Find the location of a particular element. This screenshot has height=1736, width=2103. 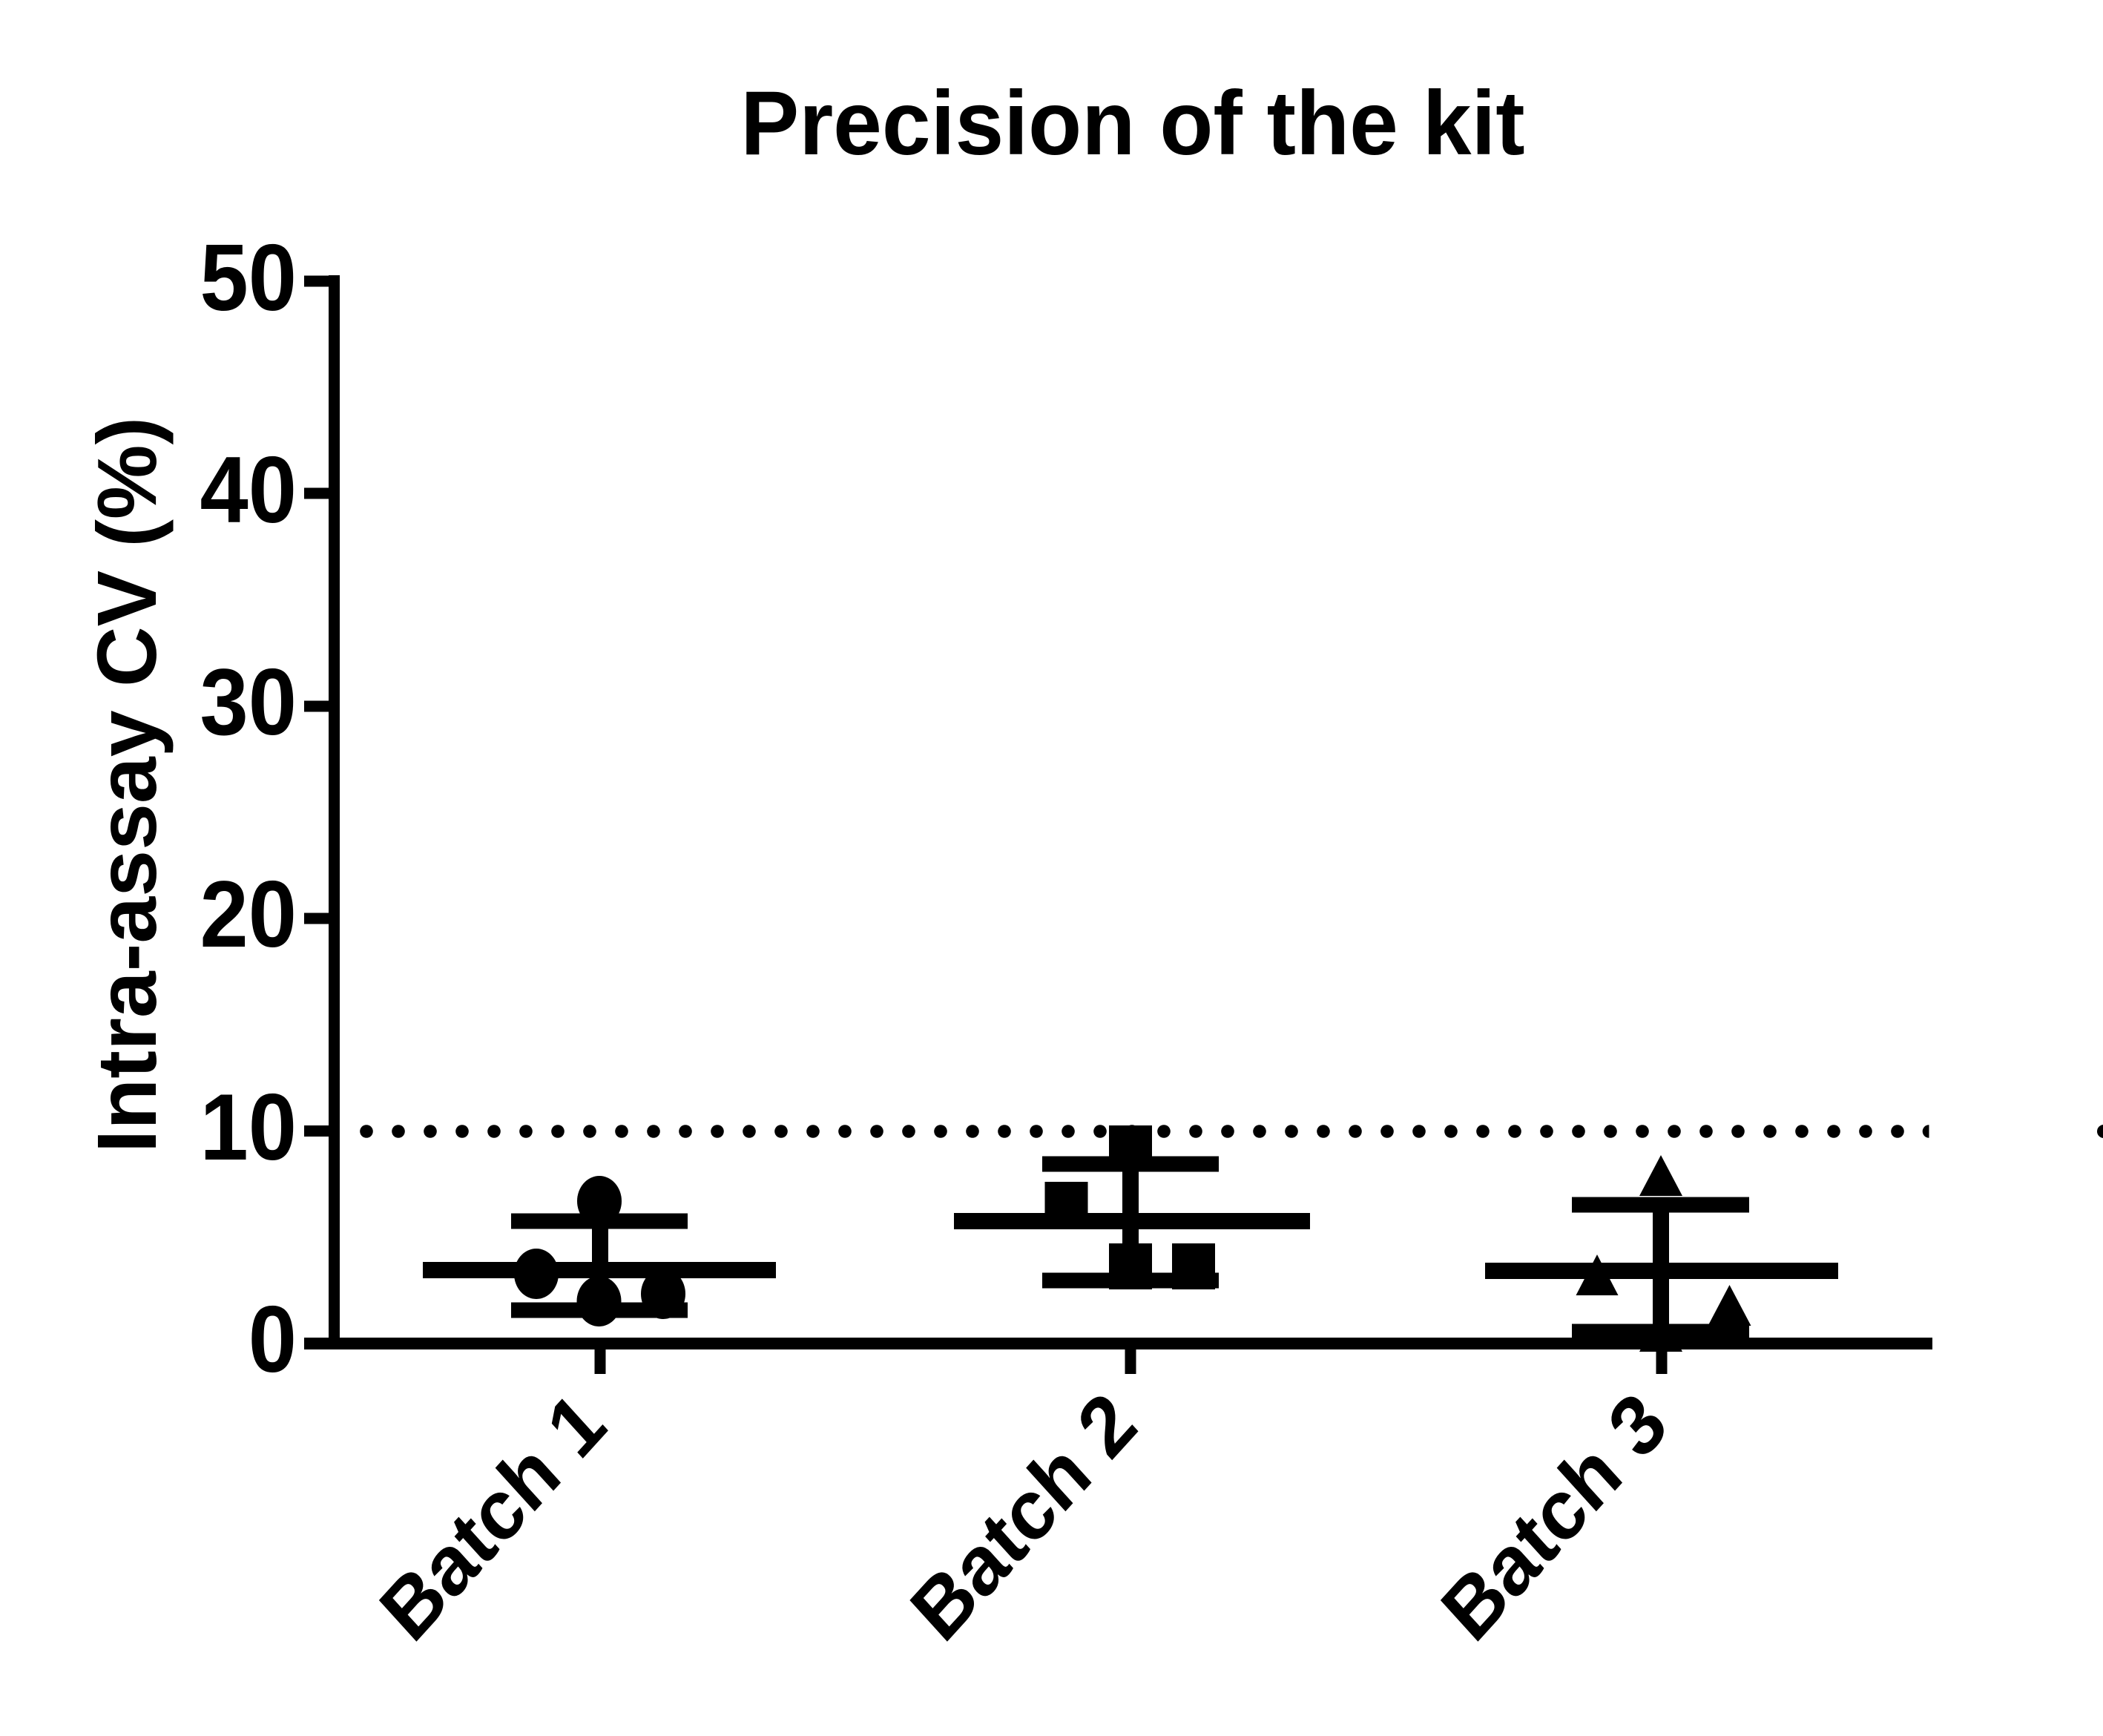

svg-text: 20 is located at coordinates (248, 914).